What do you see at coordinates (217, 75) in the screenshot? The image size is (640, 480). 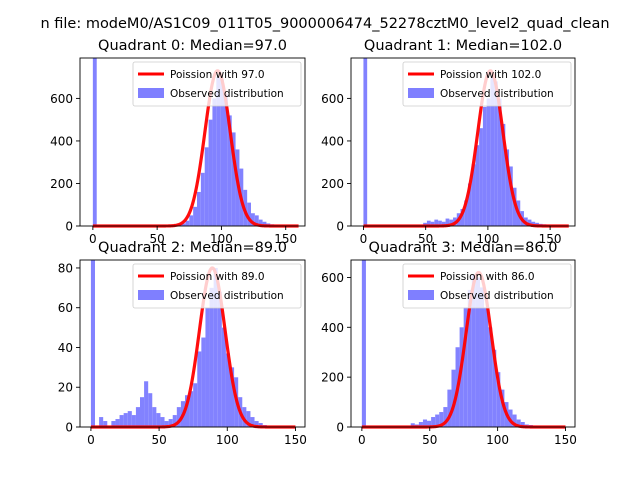 I see `legend-fit-label: Poission with 97.0` at bounding box center [217, 75].